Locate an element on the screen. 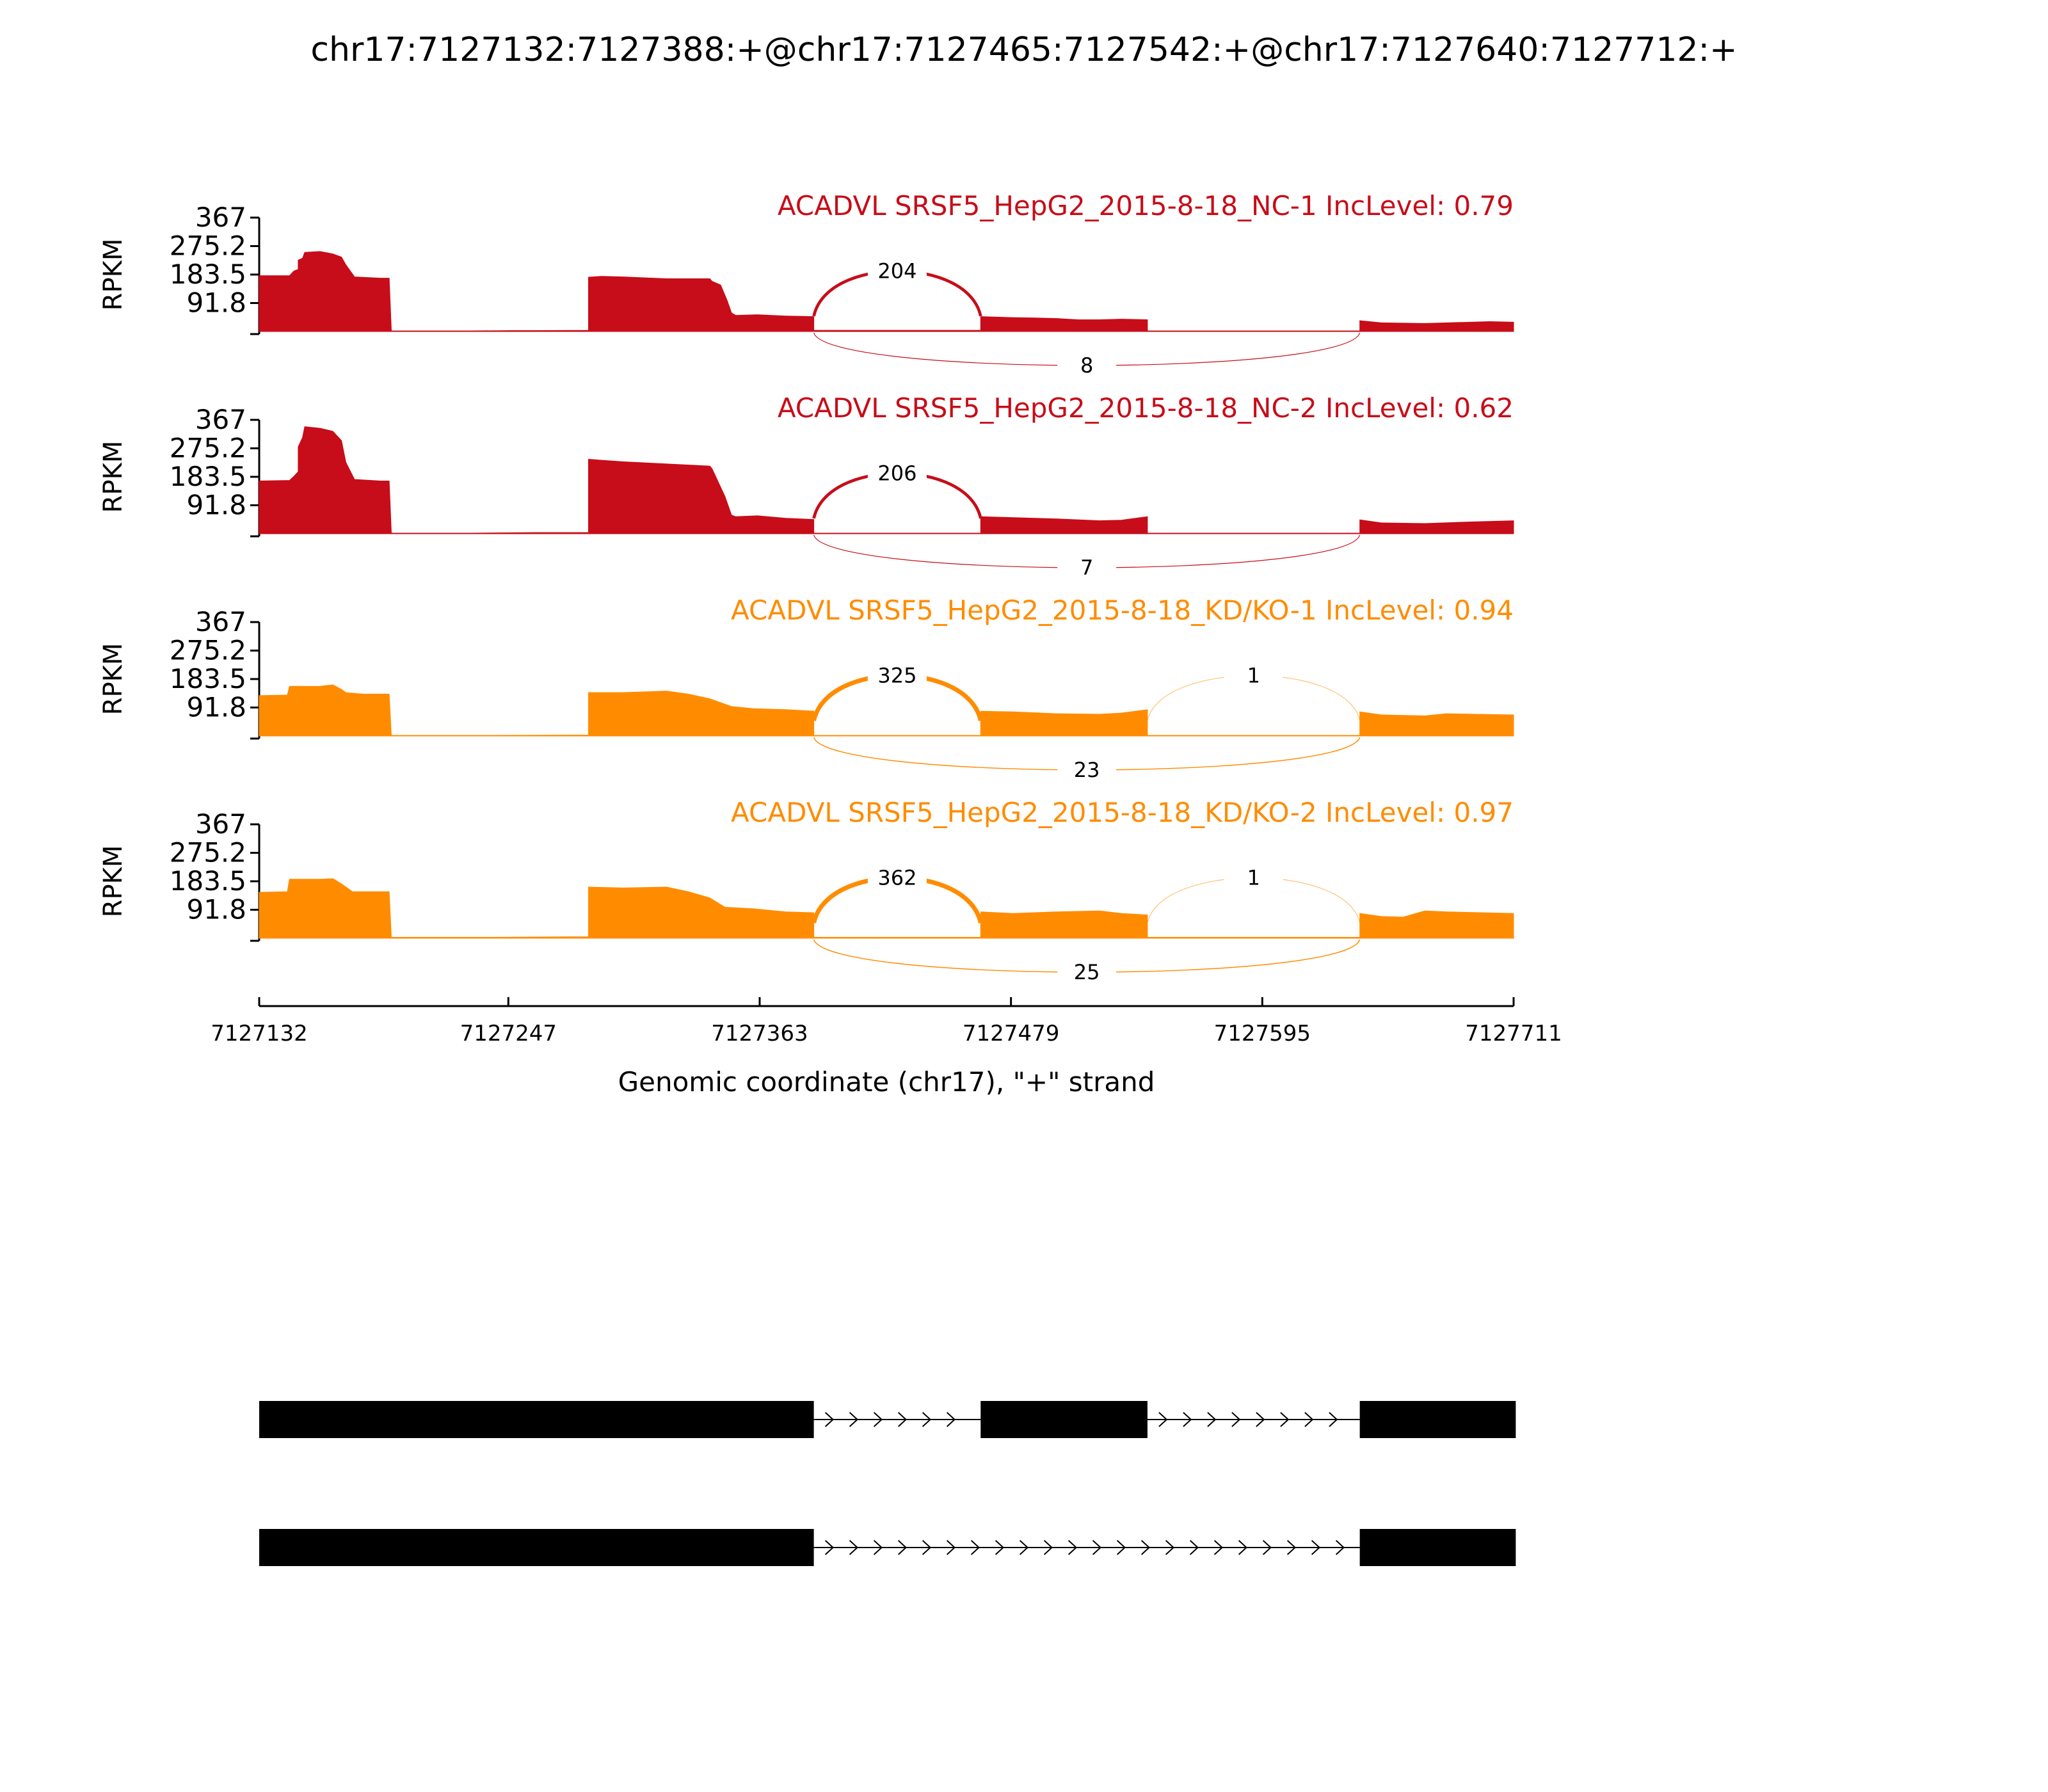 Image resolution: width=2048 pixels, height=1792 pixels. x-tick-label: 7127363 is located at coordinates (759, 1033).